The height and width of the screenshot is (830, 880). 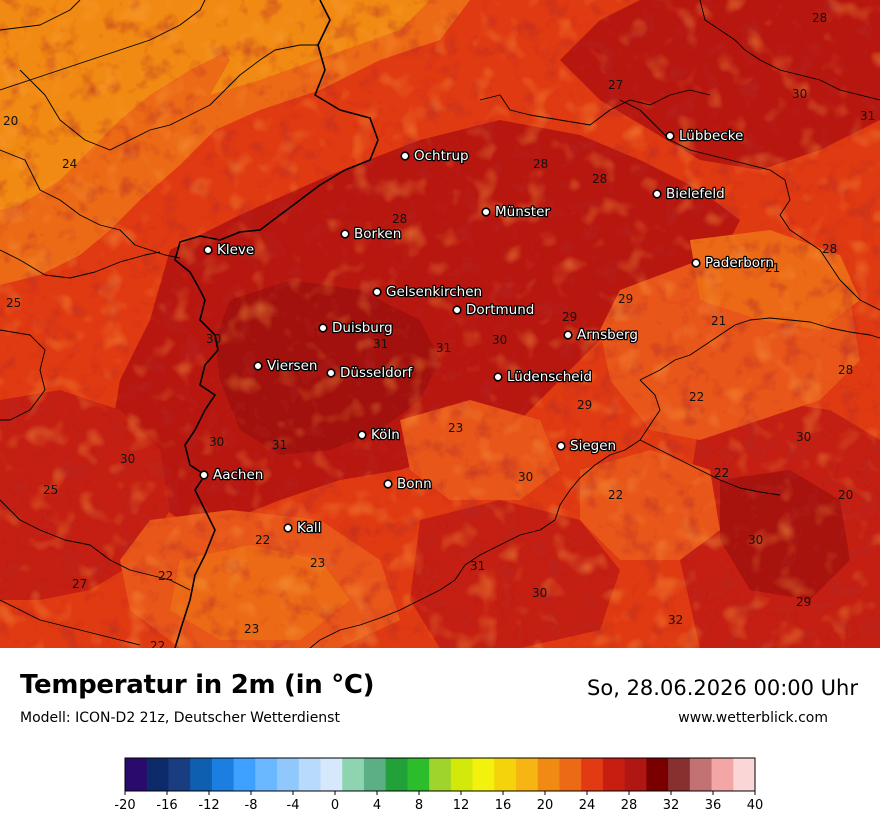 What do you see at coordinates (335, 805) in the screenshot?
I see `color-scale-tick-label: 0` at bounding box center [335, 805].